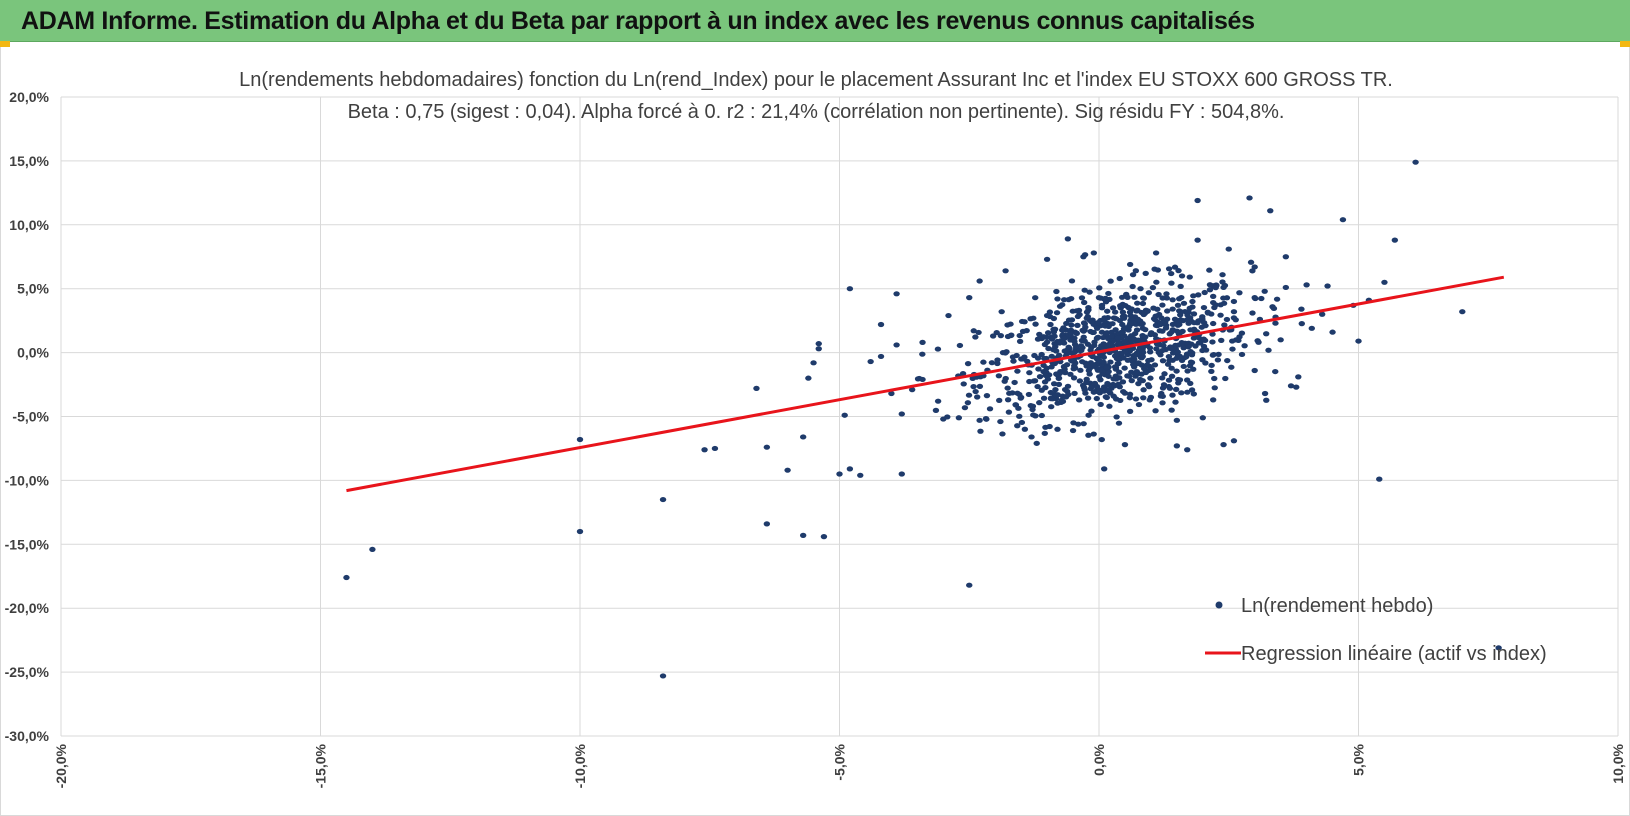 The width and height of the screenshot is (1630, 816). I want to click on y-tick-label: -30,0%, so click(27, 736).